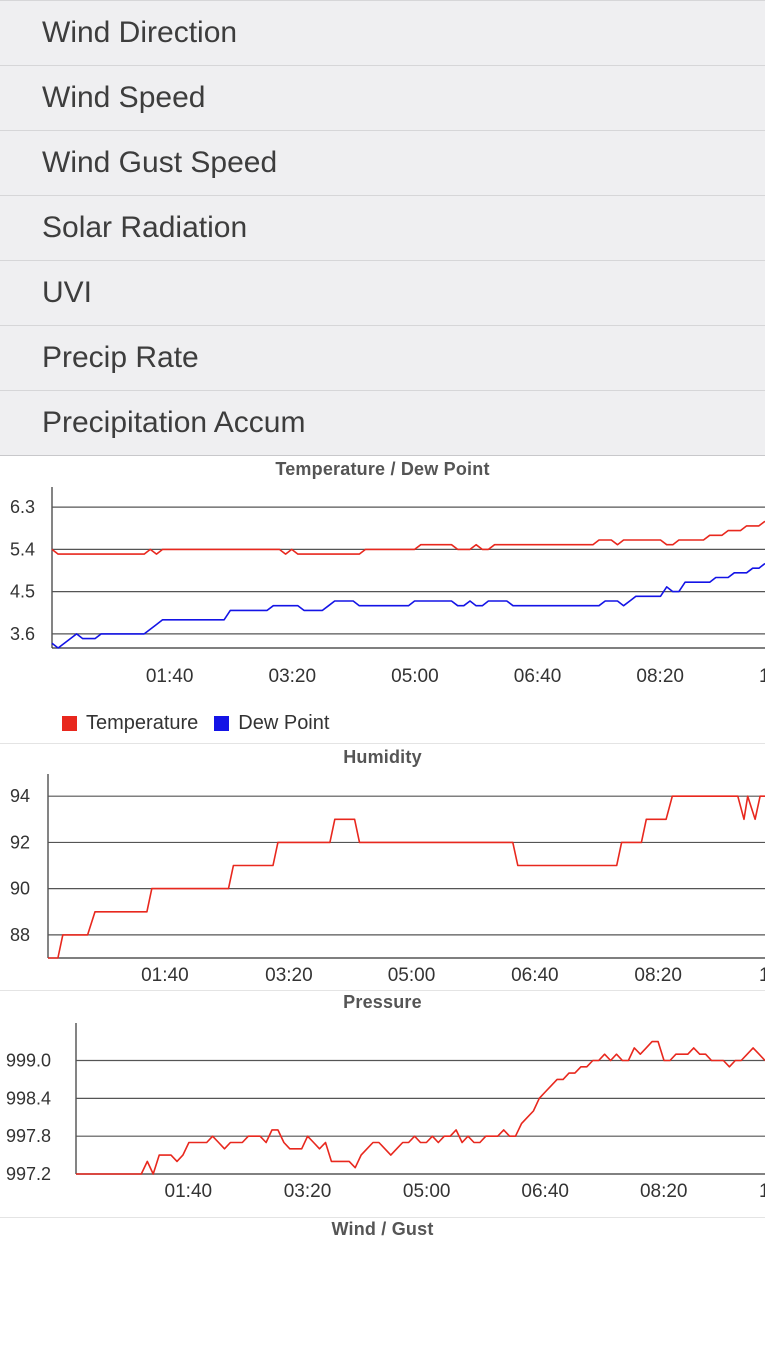 The width and height of the screenshot is (765, 1360). Describe the element at coordinates (22, 549) in the screenshot. I see `y-tick-label: 5.4` at that location.